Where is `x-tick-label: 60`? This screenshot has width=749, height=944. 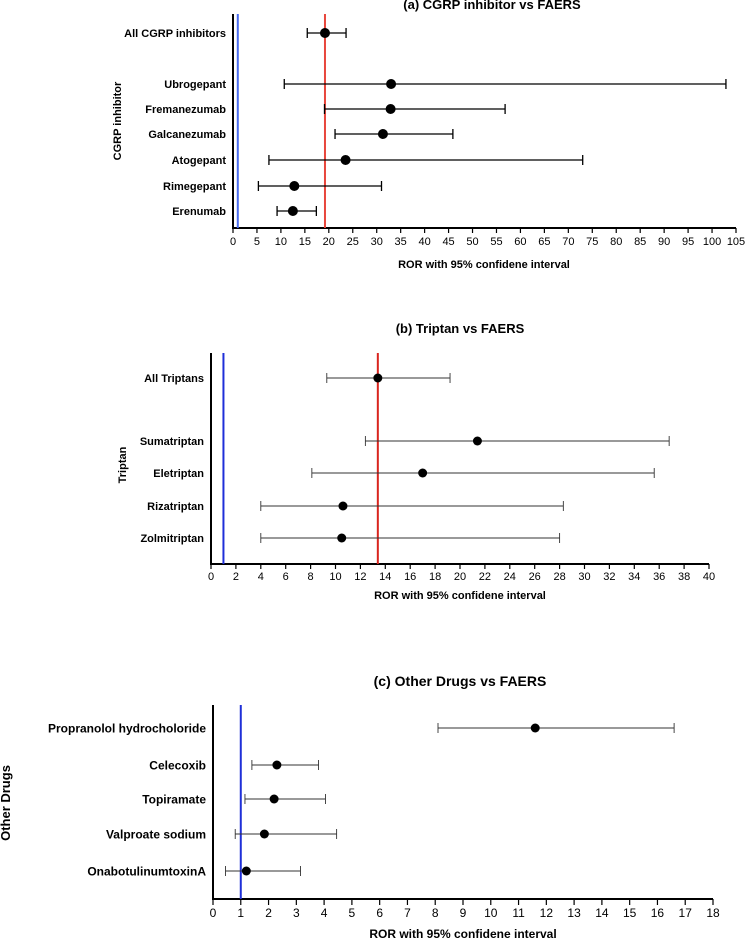 x-tick-label: 60 is located at coordinates (520, 242).